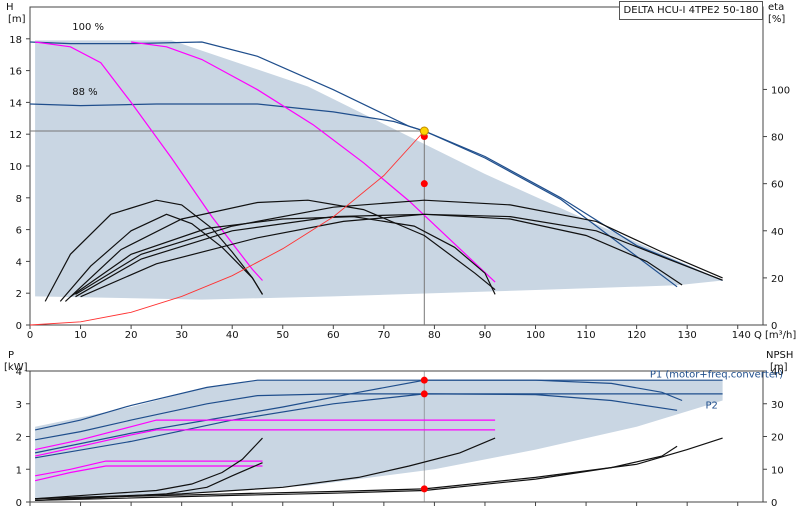 Image resolution: width=800 pixels, height=525 pixels. I want to click on y2-tick-label: 80, so click(777, 138).